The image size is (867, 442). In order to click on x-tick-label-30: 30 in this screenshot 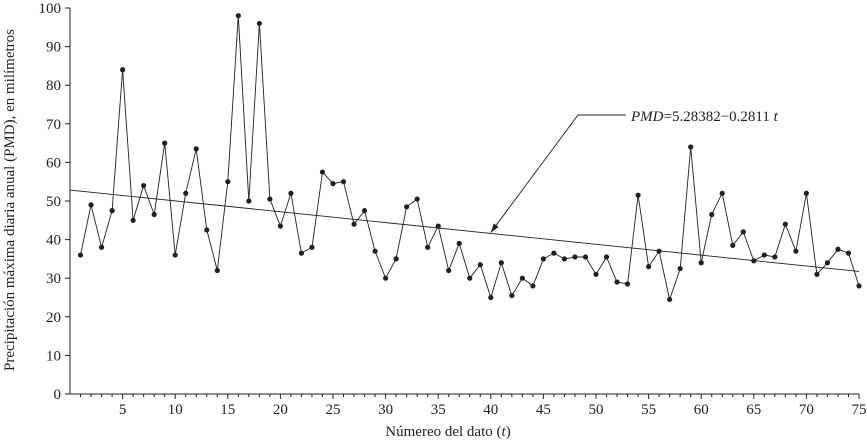, I will do `click(385, 410)`.